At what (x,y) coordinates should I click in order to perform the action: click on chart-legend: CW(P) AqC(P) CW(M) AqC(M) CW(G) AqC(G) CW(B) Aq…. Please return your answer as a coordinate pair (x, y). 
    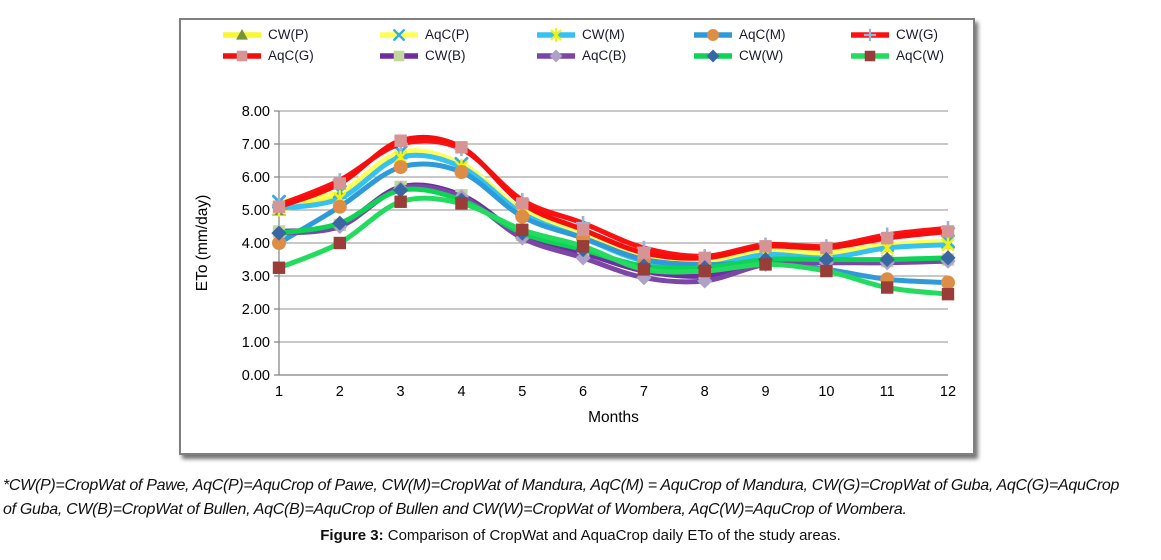
    Looking at the image, I should click on (613, 45).